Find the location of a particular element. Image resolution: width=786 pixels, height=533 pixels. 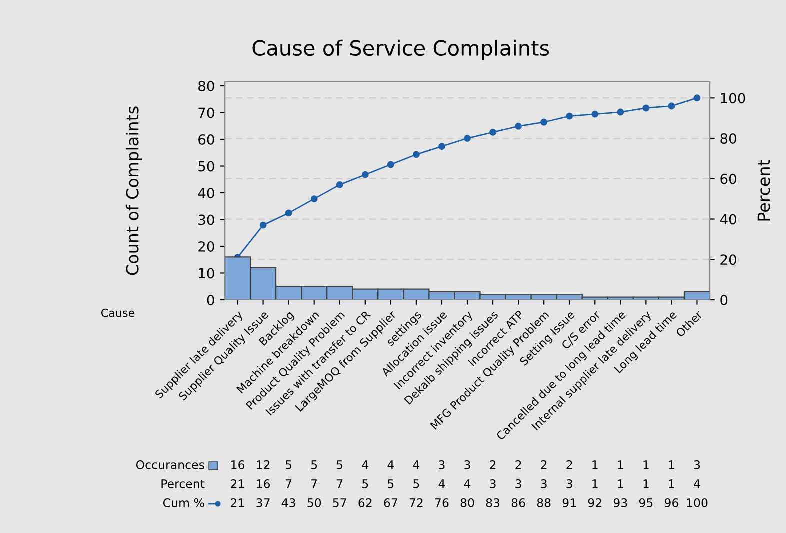

data-label: 86 is located at coordinates (519, 503).